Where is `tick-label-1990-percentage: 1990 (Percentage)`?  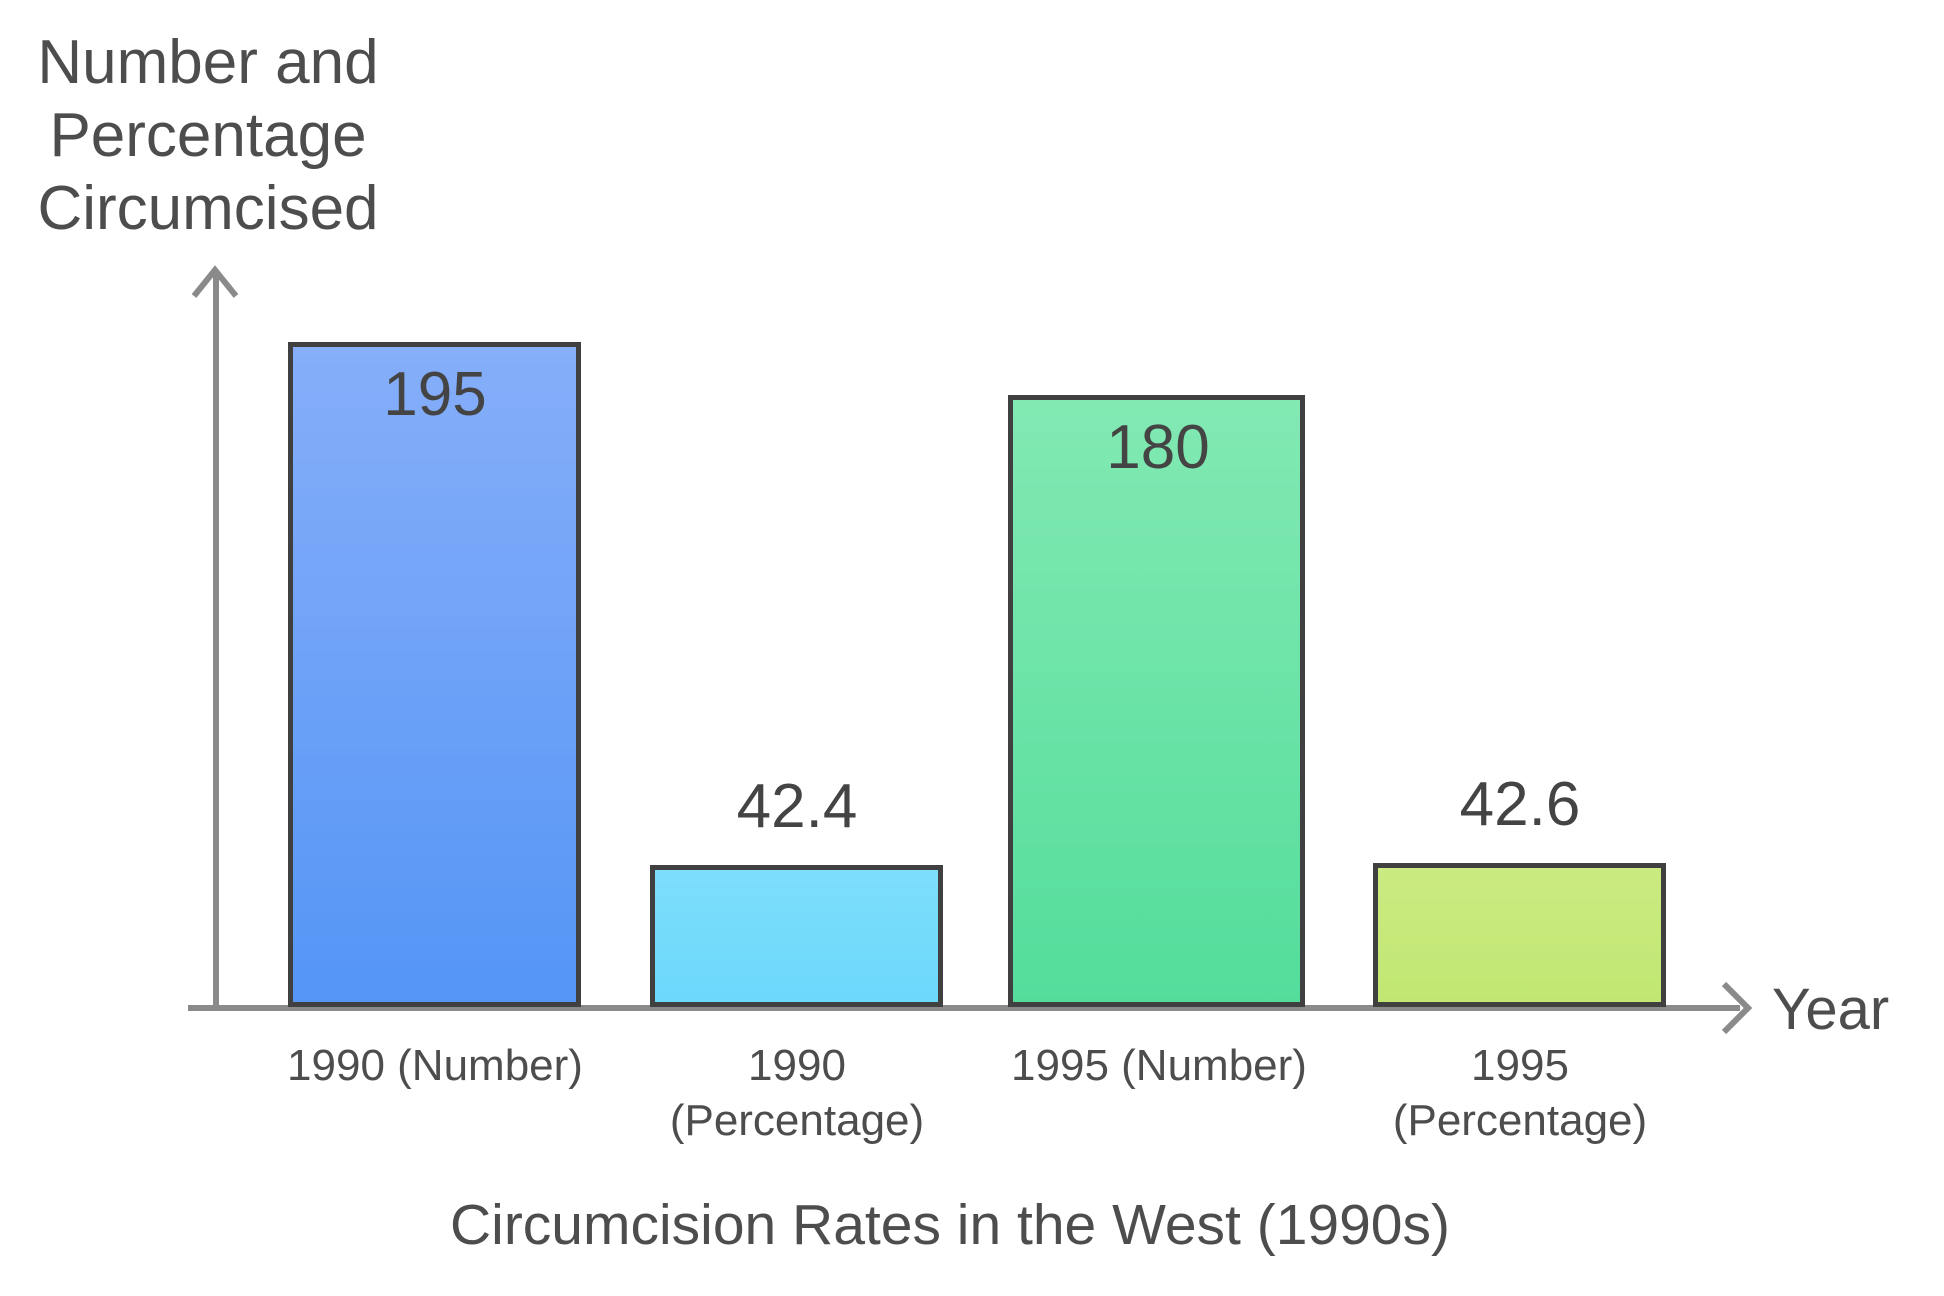 tick-label-1990-percentage: 1990 (Percentage) is located at coordinates (797, 1093).